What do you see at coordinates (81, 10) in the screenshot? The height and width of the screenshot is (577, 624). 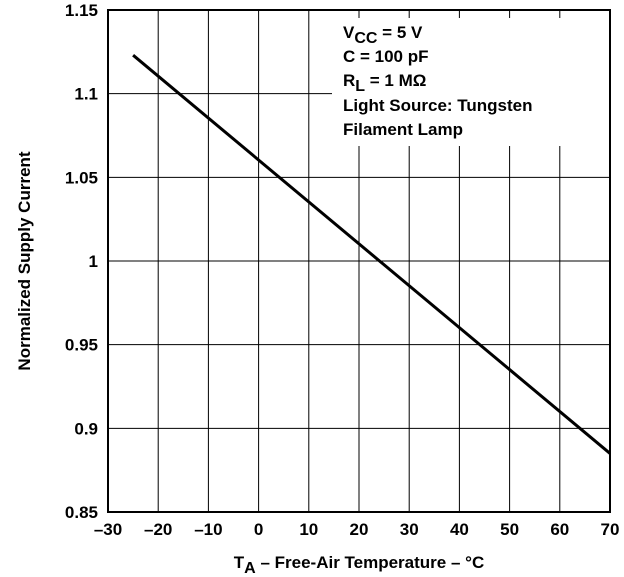 I see `y-tick-label: 1.15` at bounding box center [81, 10].